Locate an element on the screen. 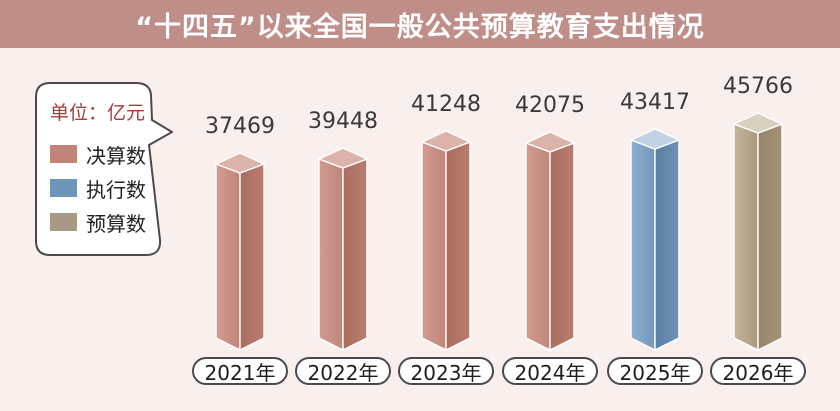 This screenshot has height=411, width=840. legend-item-label: 预算数 is located at coordinates (116, 223).